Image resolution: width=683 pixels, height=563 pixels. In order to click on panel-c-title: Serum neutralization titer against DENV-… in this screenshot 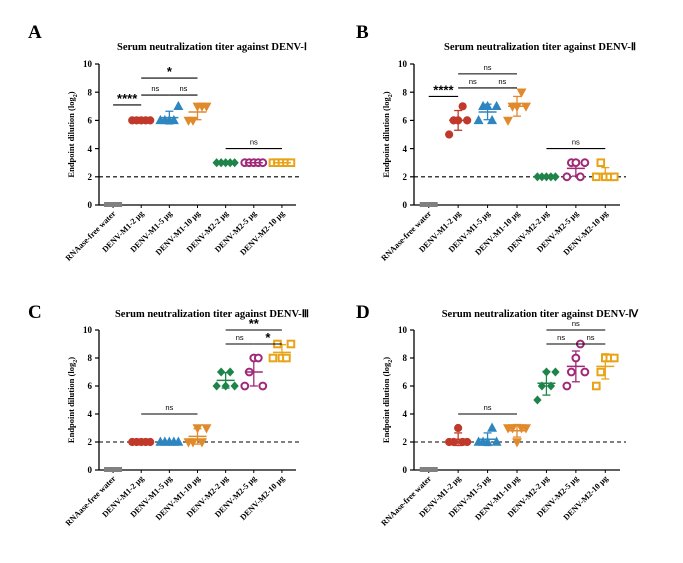, I will do `click(212, 314)`.